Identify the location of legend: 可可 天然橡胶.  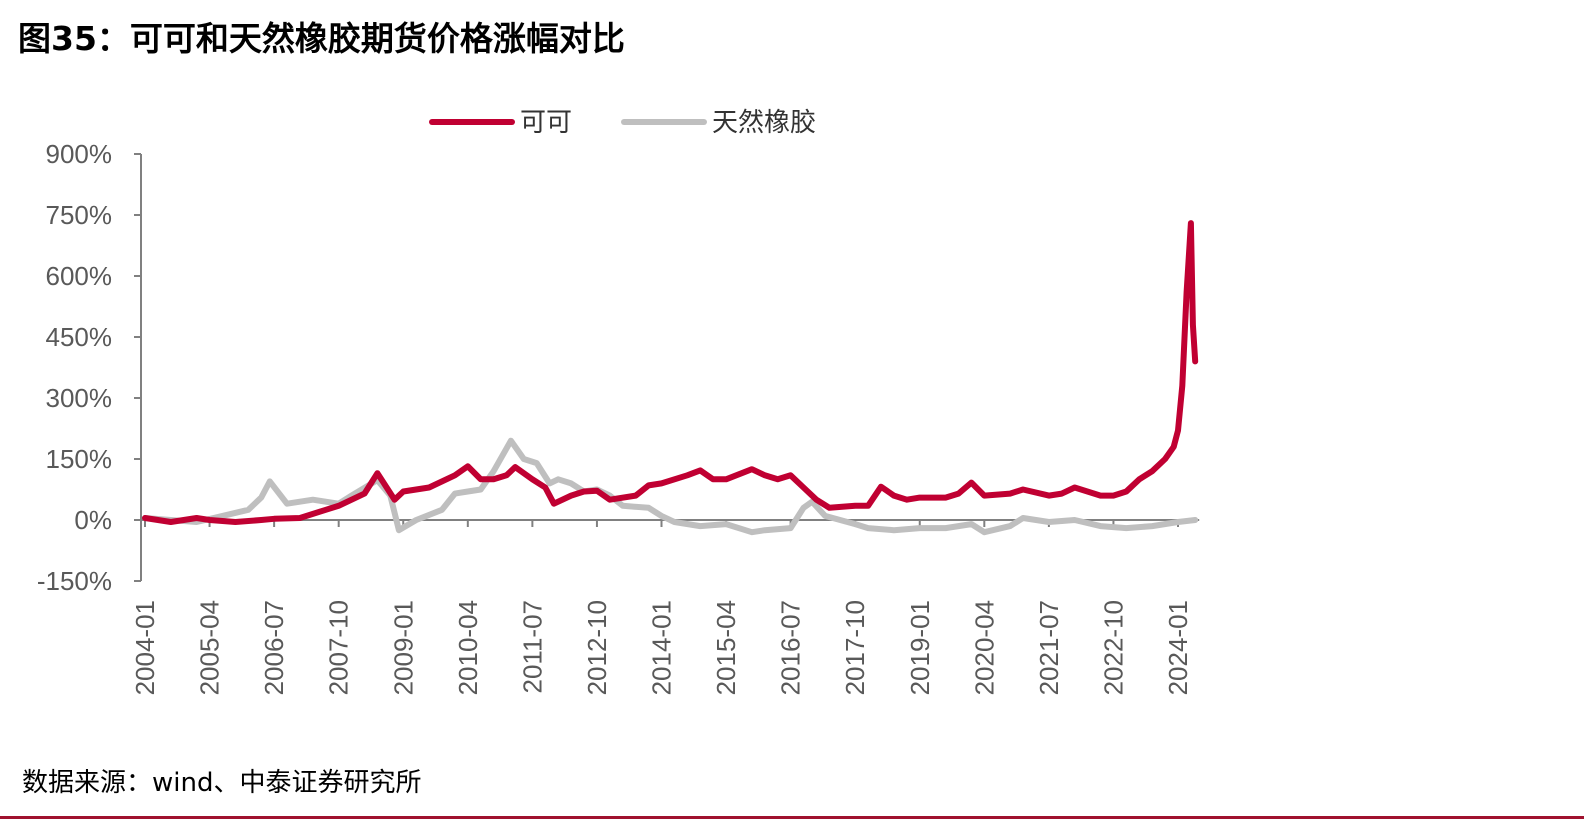
(622, 123).